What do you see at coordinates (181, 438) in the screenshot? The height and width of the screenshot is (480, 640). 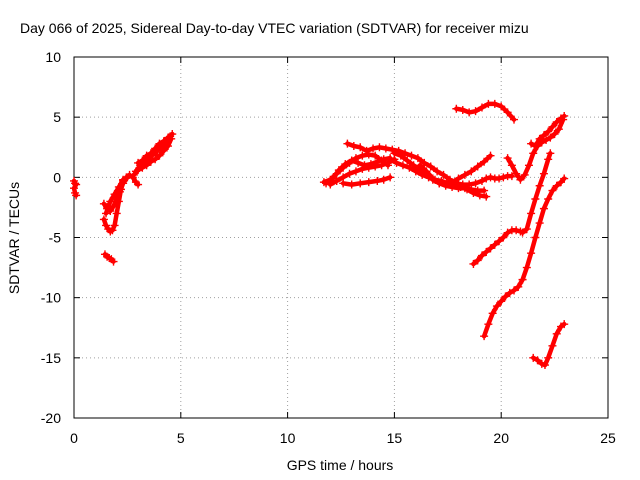 I see `x-tick-label: 5` at bounding box center [181, 438].